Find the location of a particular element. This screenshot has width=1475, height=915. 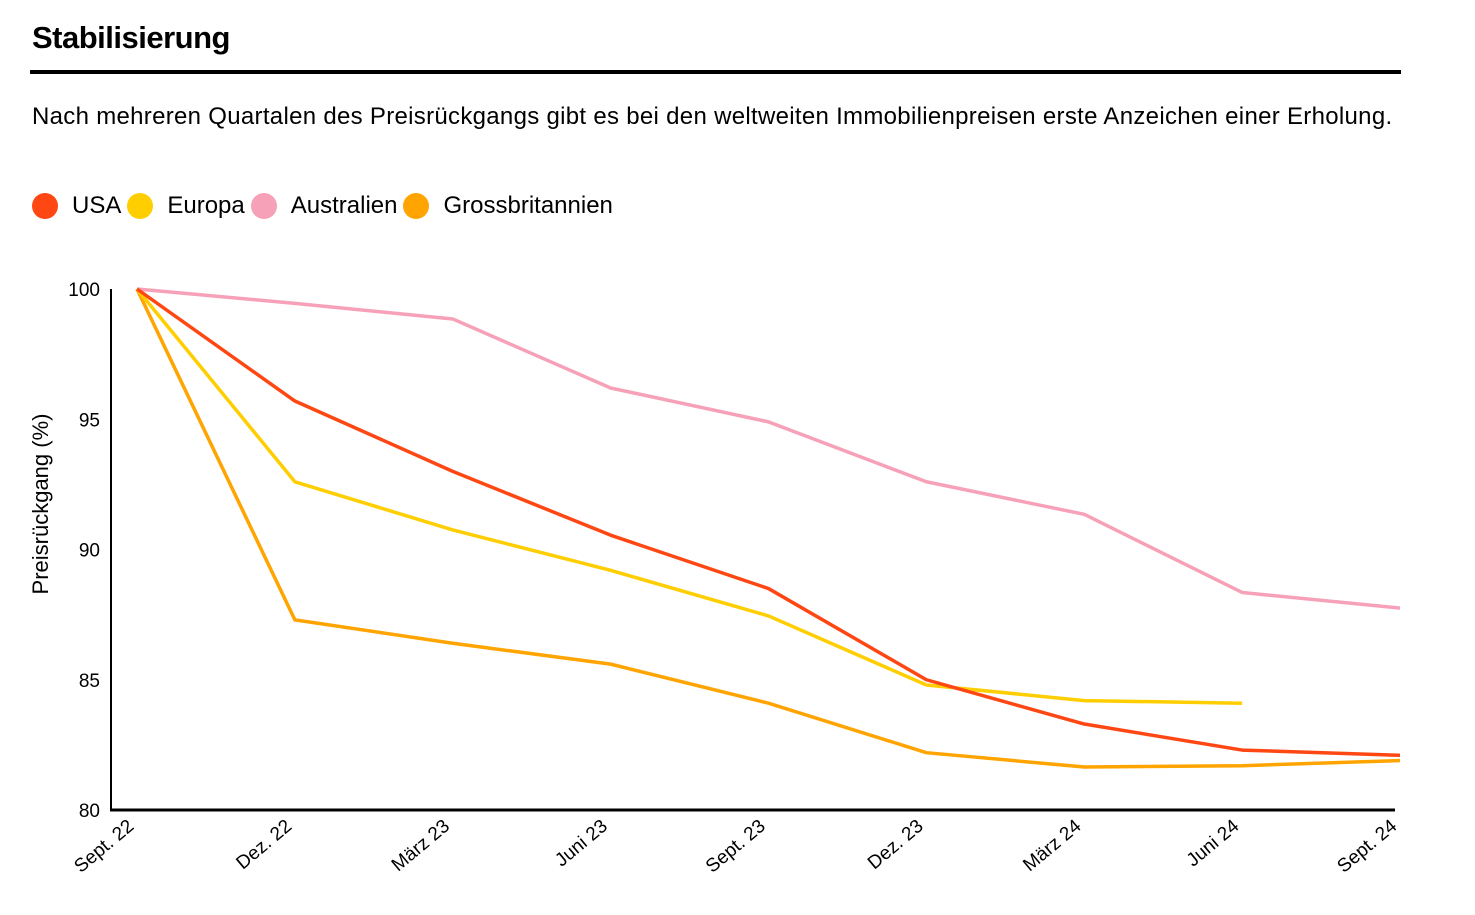

x-tick-label: Sept. 22 is located at coordinates (104, 847).